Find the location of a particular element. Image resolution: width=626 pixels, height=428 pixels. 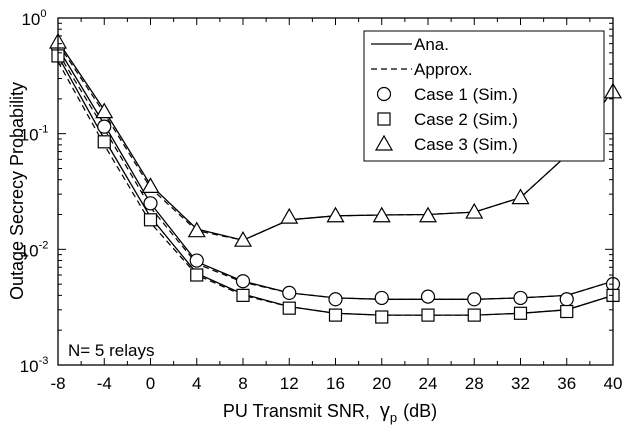

x-axis-title: PU Transmit SNR, γp (dB) is located at coordinates (330, 412).